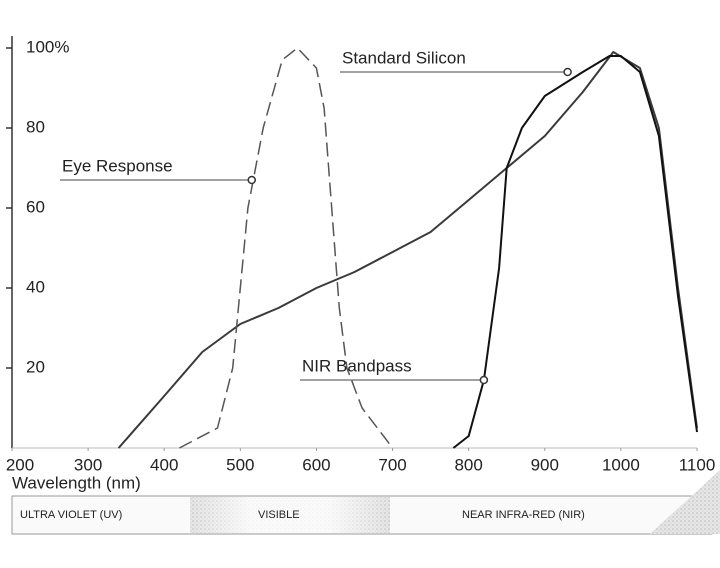 The height and width of the screenshot is (568, 720). What do you see at coordinates (316, 464) in the screenshot?
I see `x-tick-label: 600` at bounding box center [316, 464].